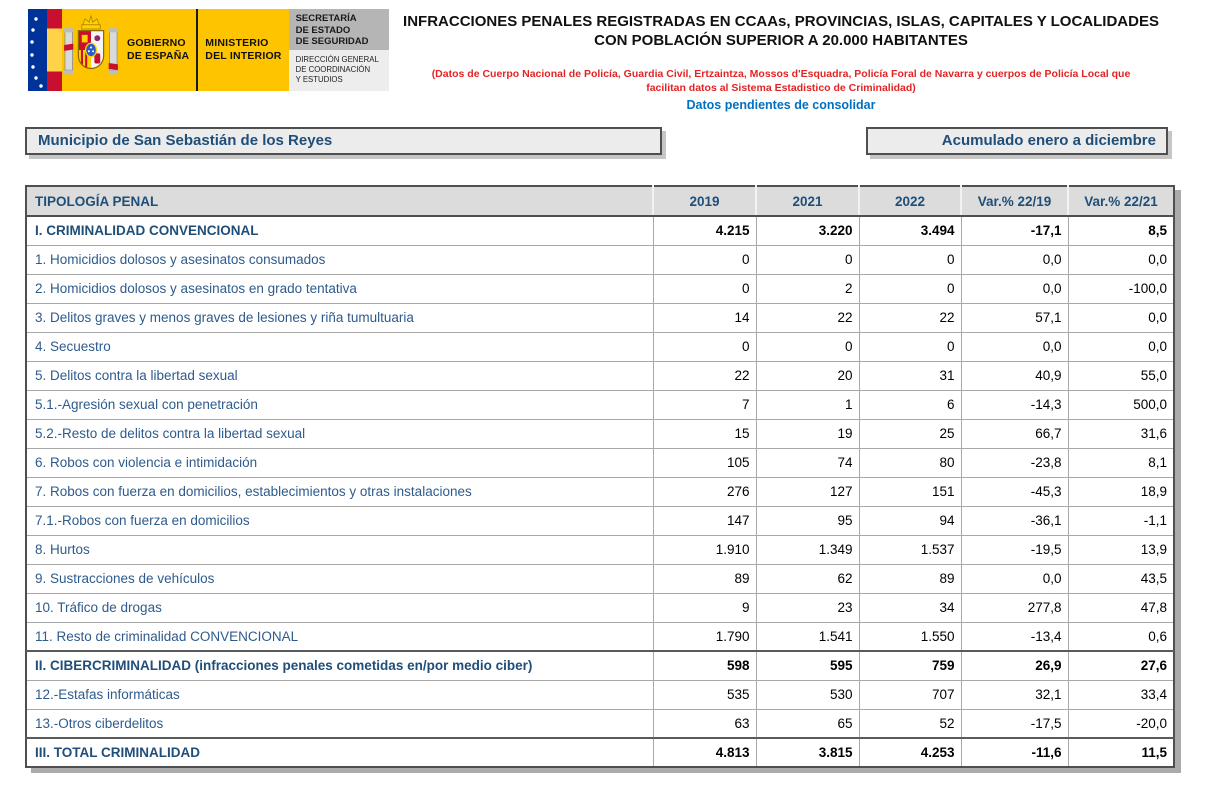 This screenshot has height=792, width=1212. What do you see at coordinates (339, 607) in the screenshot?
I see `row-label: 10. Tráfico de drogas` at bounding box center [339, 607].